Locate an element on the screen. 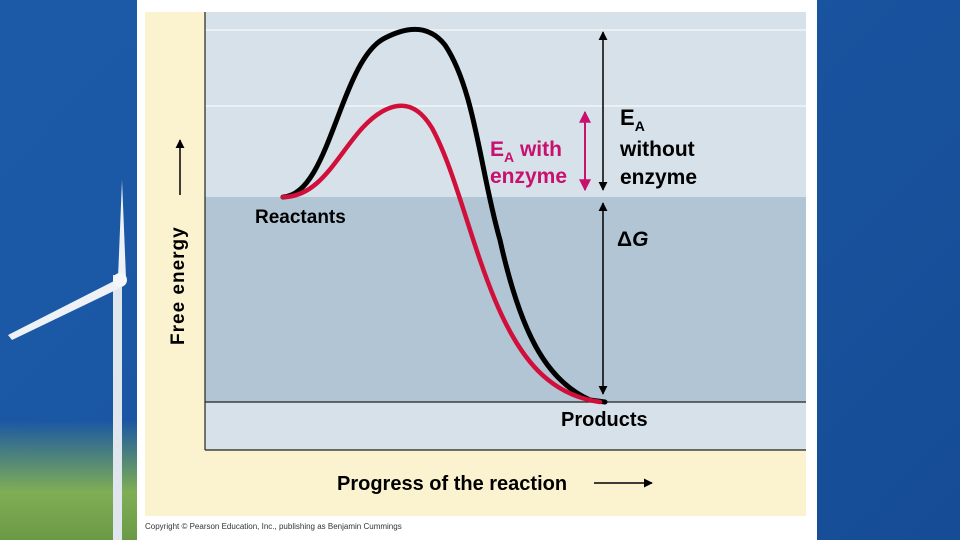 This screenshot has width=960, height=540. ea-without-enzyme-label: EA is located at coordinates (632, 119).